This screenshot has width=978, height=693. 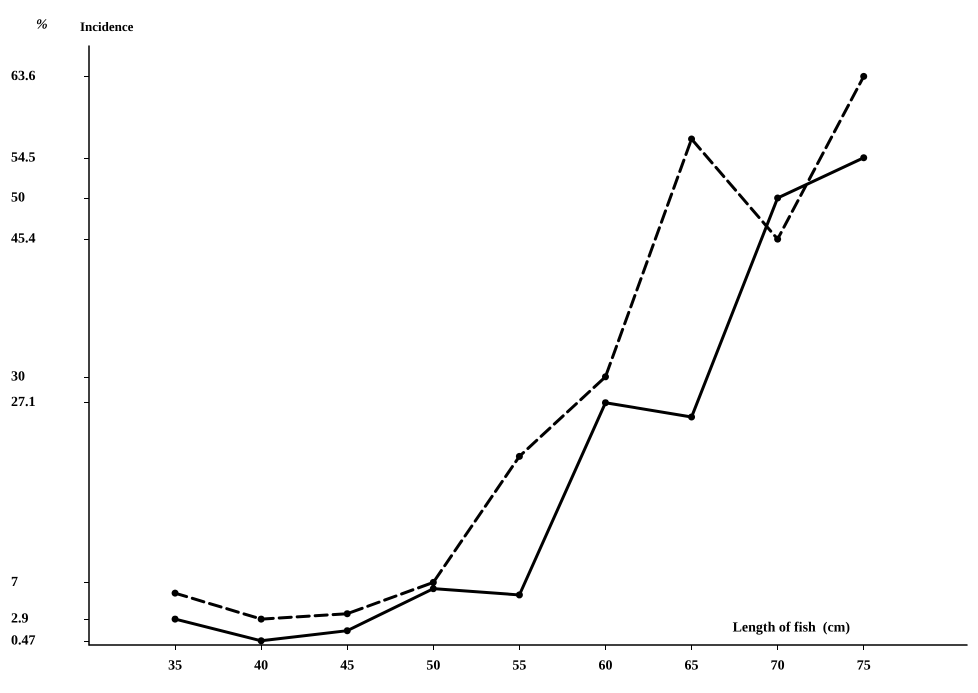 I want to click on x-tick-label: 55, so click(x=519, y=666).